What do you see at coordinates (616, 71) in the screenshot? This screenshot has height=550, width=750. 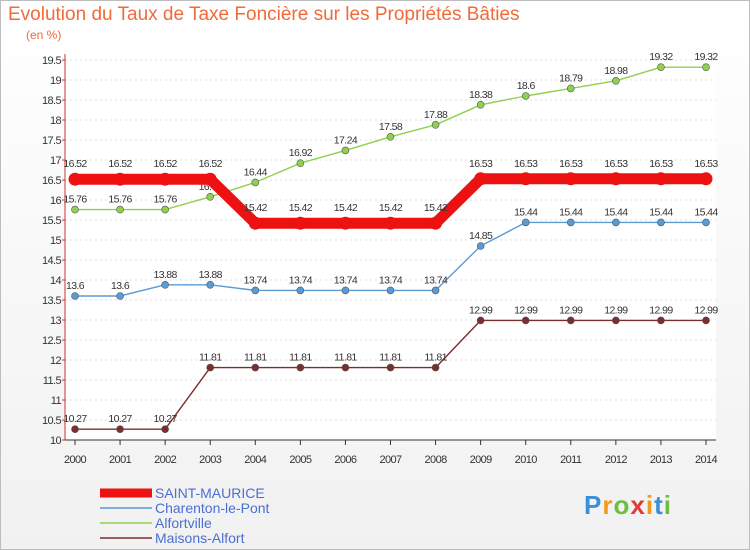 I see `data-label: 18.98` at bounding box center [616, 71].